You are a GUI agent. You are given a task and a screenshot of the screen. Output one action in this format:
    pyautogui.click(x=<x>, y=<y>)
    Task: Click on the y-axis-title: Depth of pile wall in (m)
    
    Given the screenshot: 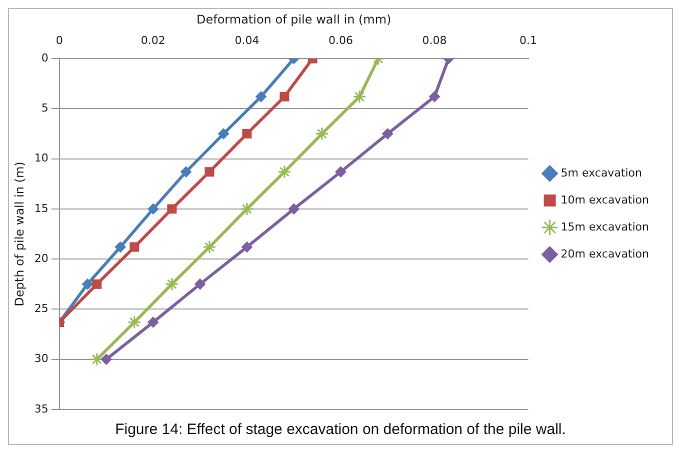 What is the action you would take?
    pyautogui.click(x=19, y=234)
    